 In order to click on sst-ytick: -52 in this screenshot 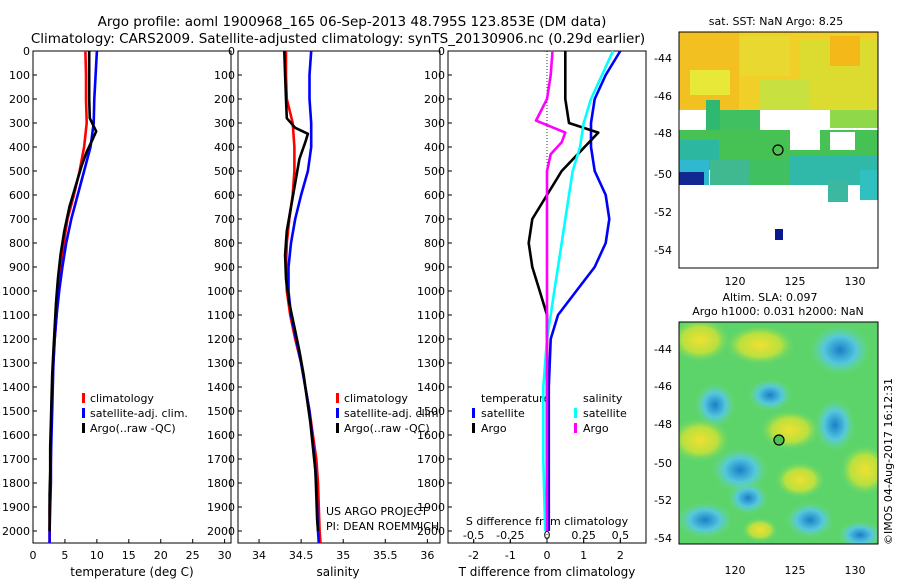, I will do `click(663, 212)`.